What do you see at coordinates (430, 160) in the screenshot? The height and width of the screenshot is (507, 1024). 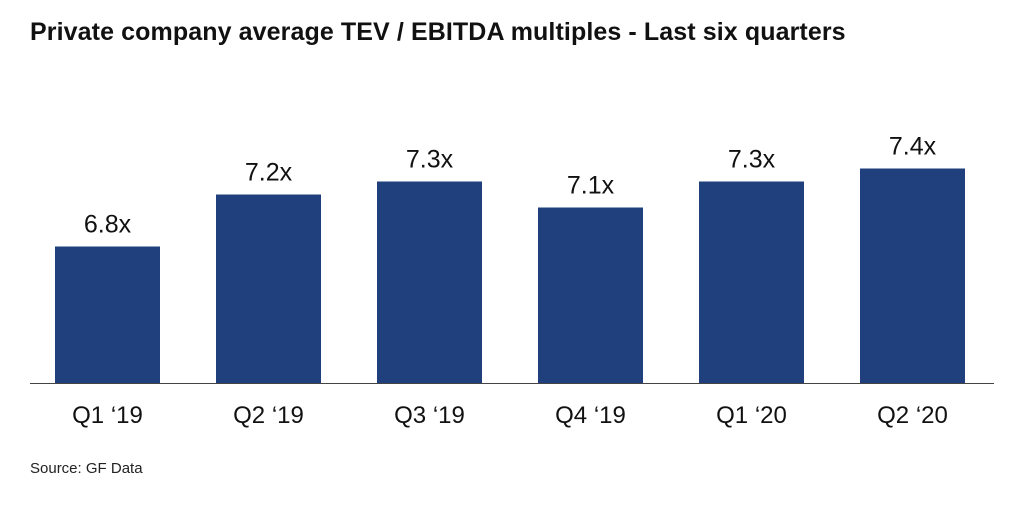 I see `value-label-3: 7.3x` at bounding box center [430, 160].